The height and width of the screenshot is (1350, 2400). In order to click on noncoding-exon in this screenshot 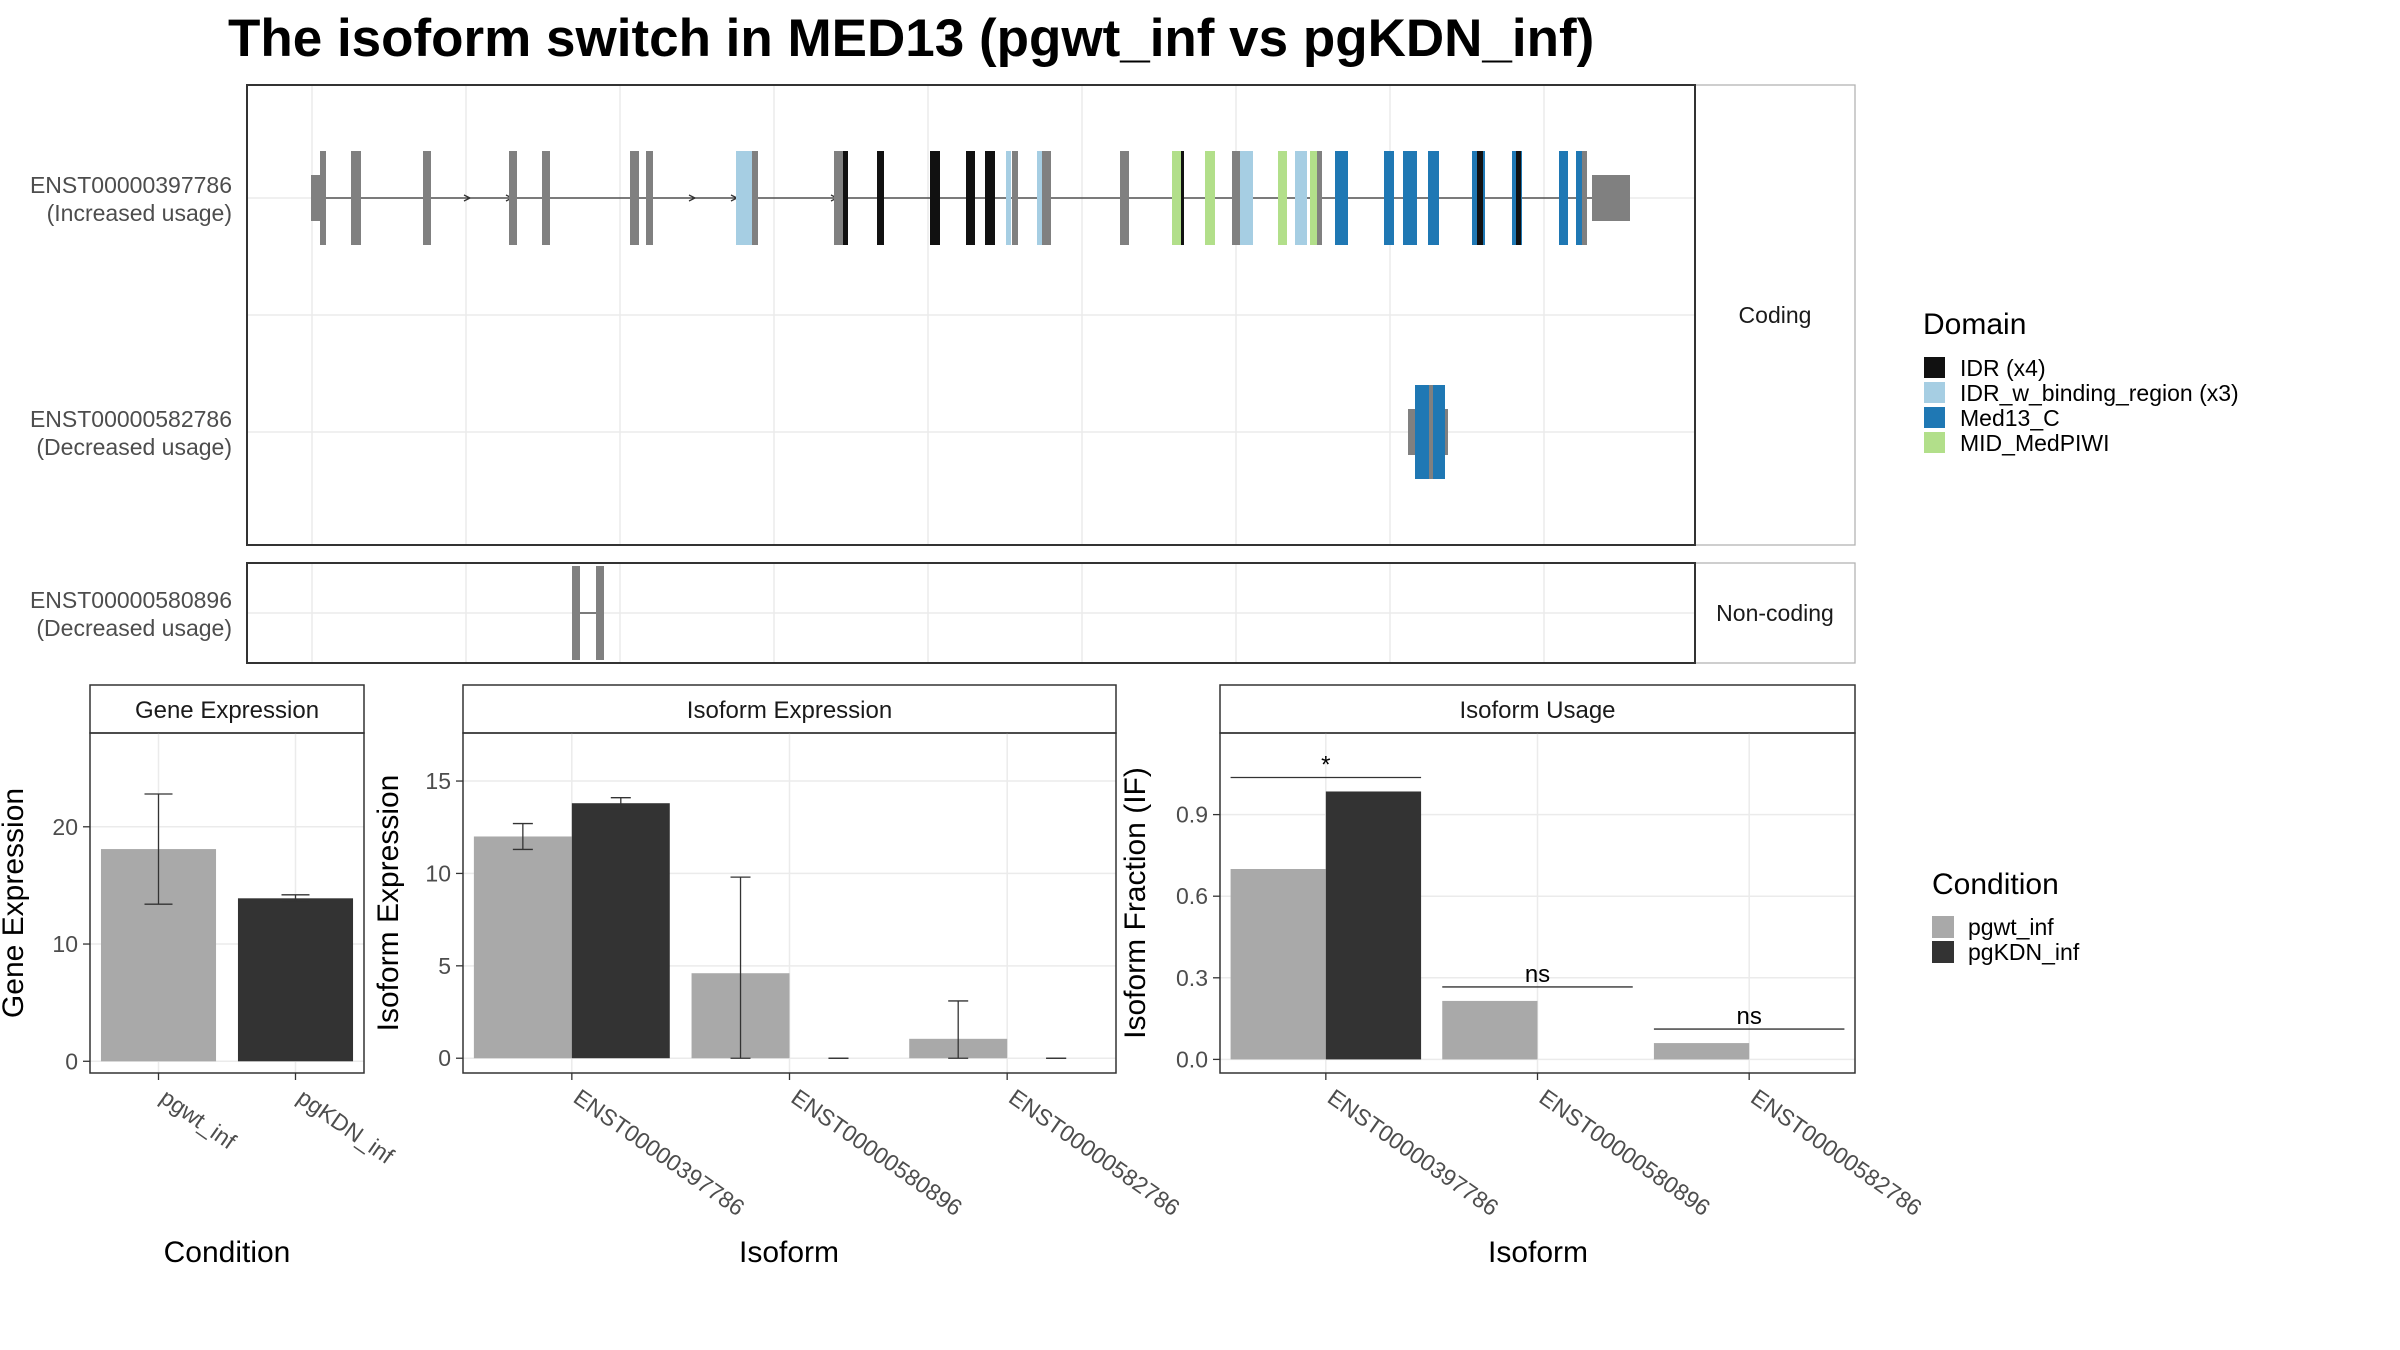, I will do `click(576, 613)`.